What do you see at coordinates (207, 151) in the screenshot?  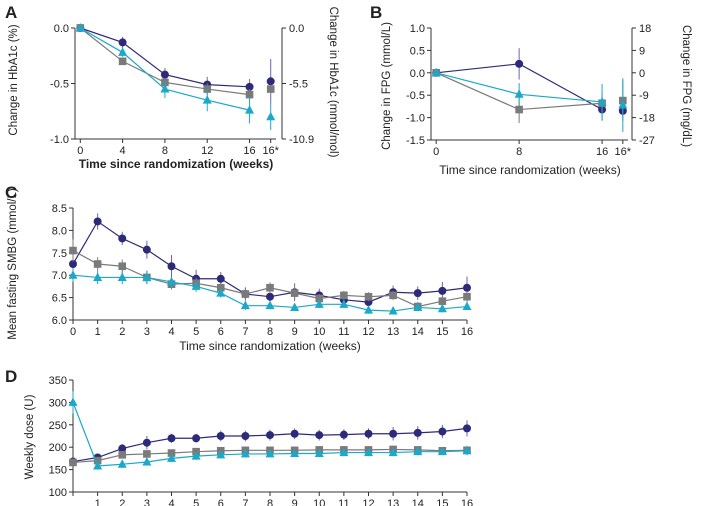 I see `panel-a-x-tick-label: 12` at bounding box center [207, 151].